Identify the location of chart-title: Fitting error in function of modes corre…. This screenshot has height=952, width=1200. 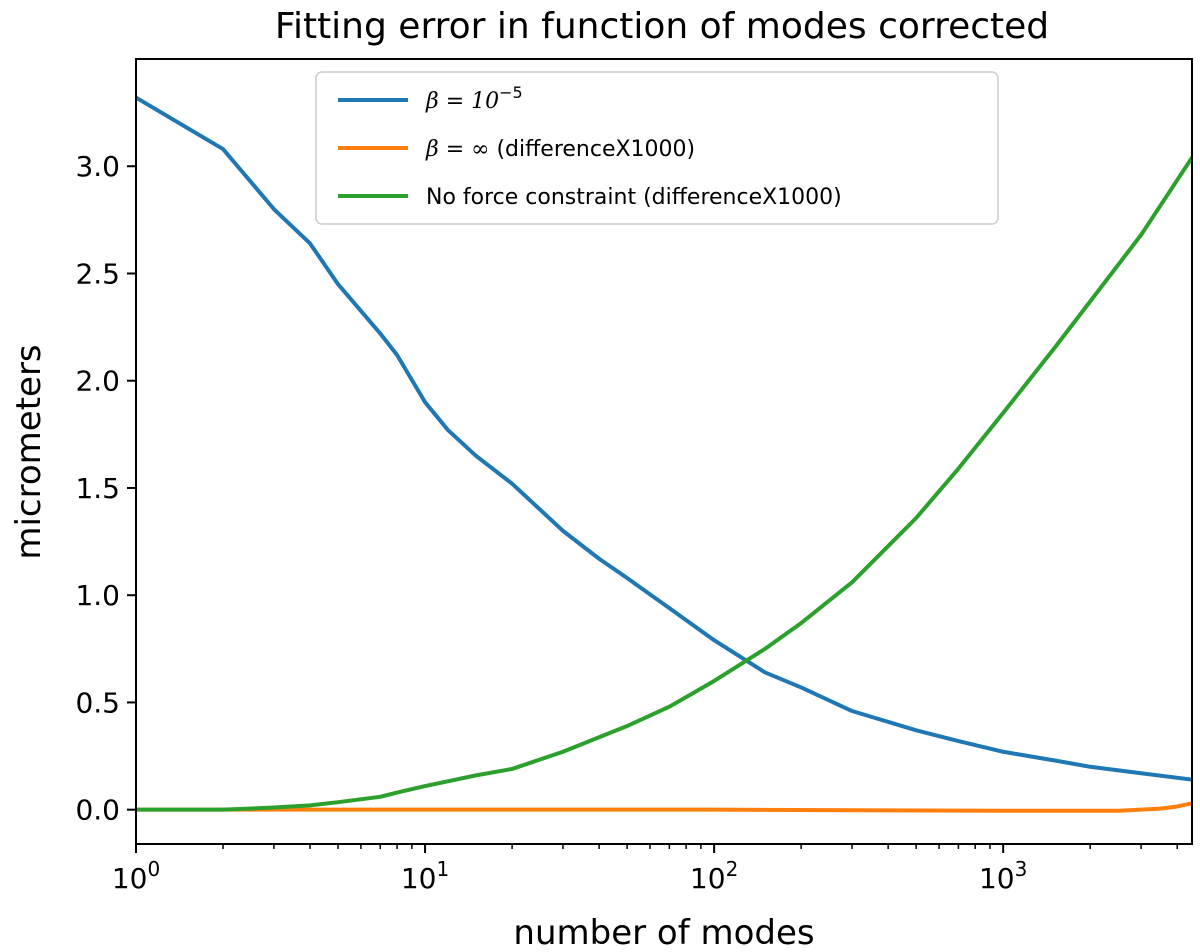
(662, 26).